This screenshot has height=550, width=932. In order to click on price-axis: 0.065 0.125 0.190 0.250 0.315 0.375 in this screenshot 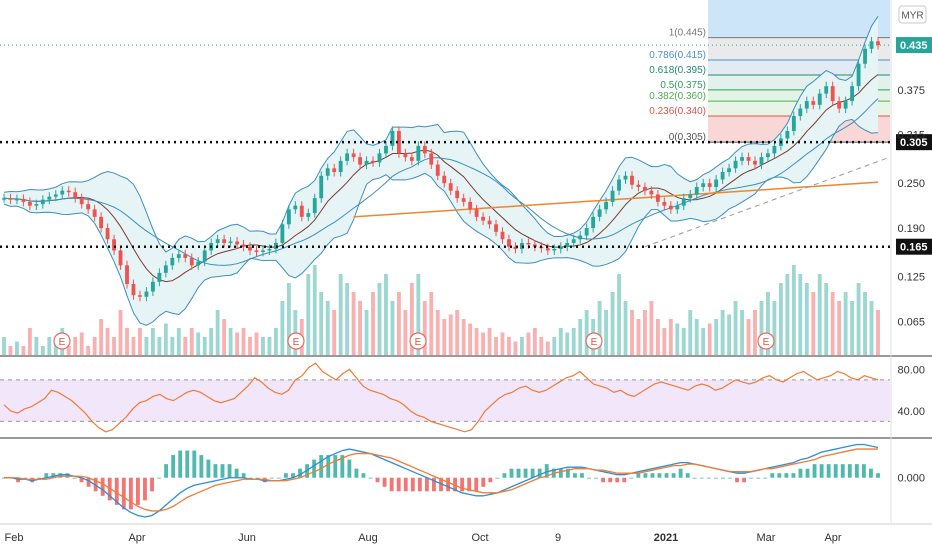, I will do `click(911, 207)`.